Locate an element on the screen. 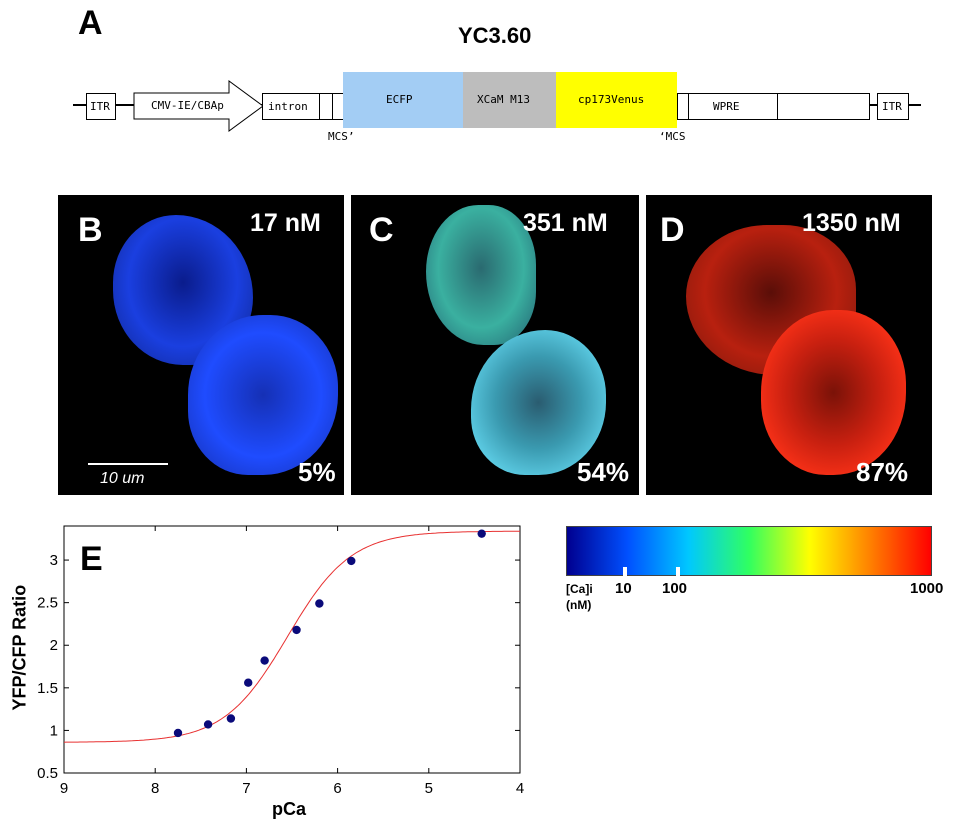 This screenshot has height=829, width=962. y-tick-label: 1.5 is located at coordinates (47, 688).